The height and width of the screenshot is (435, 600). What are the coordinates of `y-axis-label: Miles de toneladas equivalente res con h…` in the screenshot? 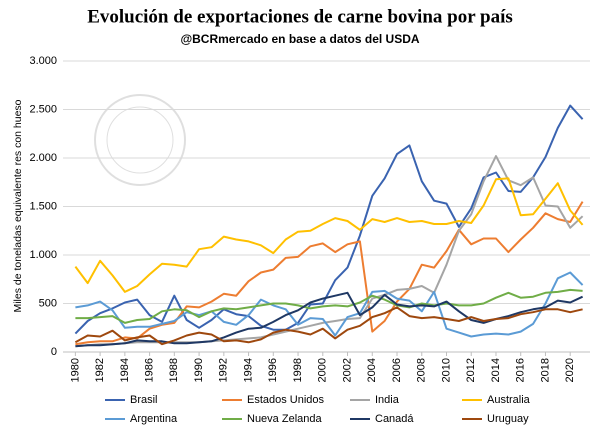 It's located at (18, 205).